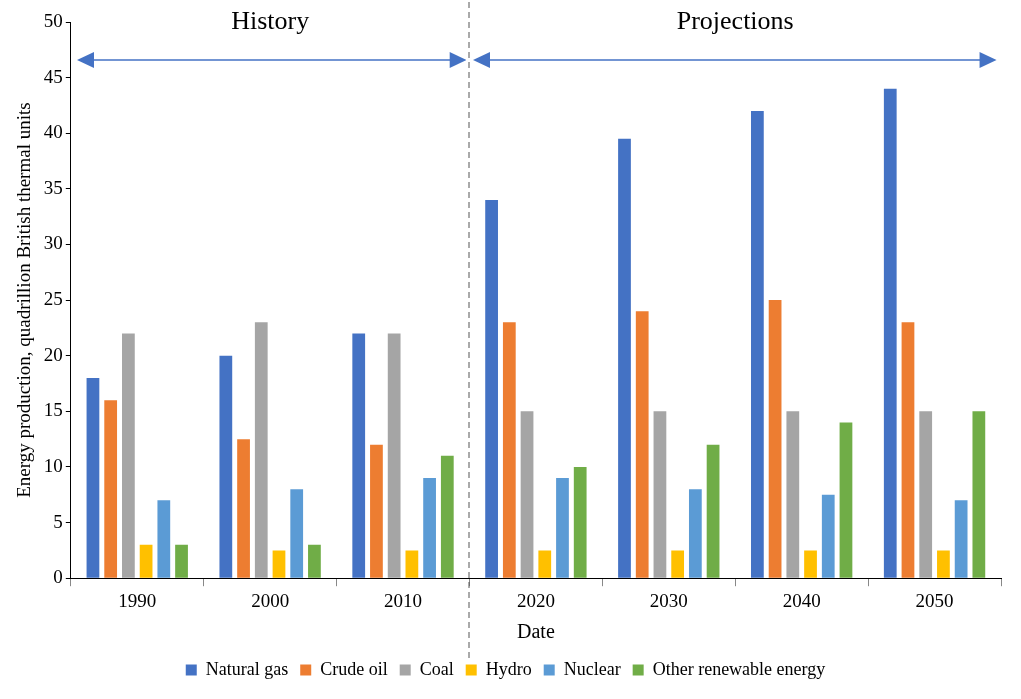 The height and width of the screenshot is (699, 1021). I want to click on x-tick-label: 2010, so click(403, 600).